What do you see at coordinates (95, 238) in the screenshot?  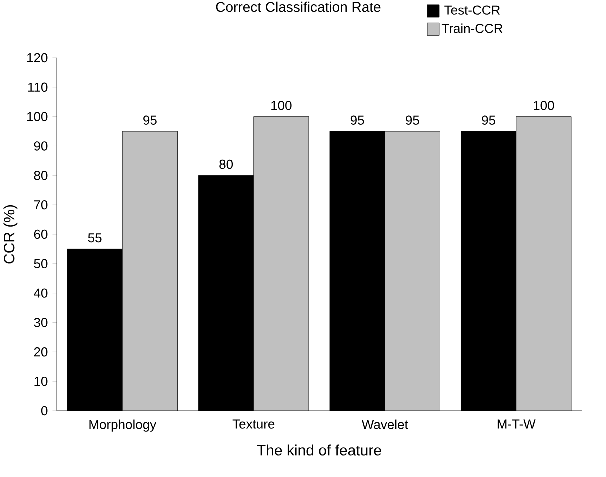 I see `data-label: 55` at bounding box center [95, 238].